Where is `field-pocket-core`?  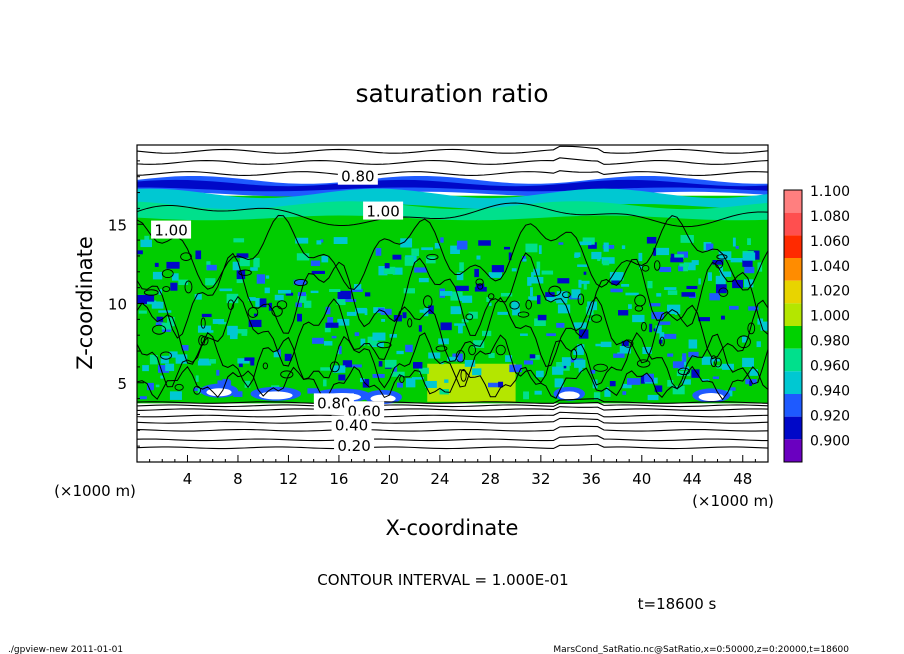 field-pocket-core is located at coordinates (711, 397).